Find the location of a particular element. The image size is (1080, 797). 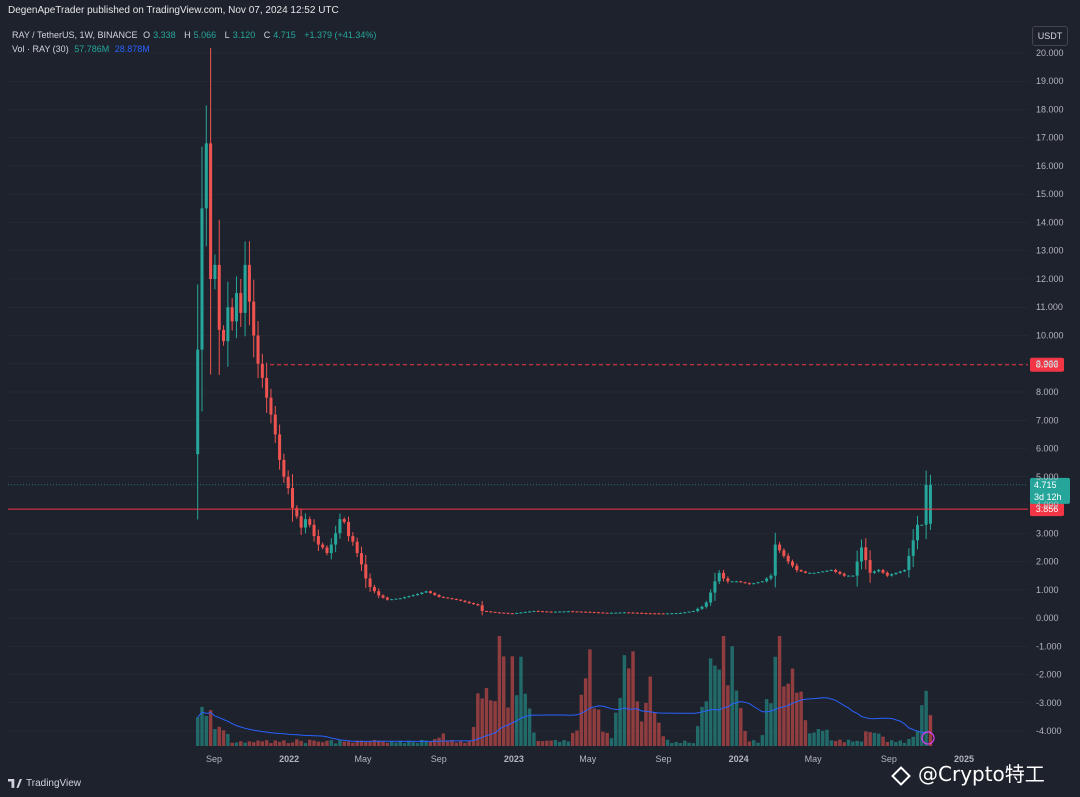

price-tick-label: 1.000 is located at coordinates (1047, 590).